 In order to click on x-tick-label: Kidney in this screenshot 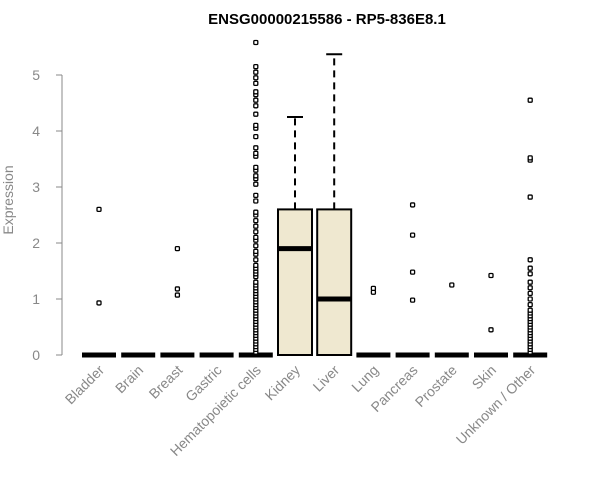, I will do `click(283, 383)`.